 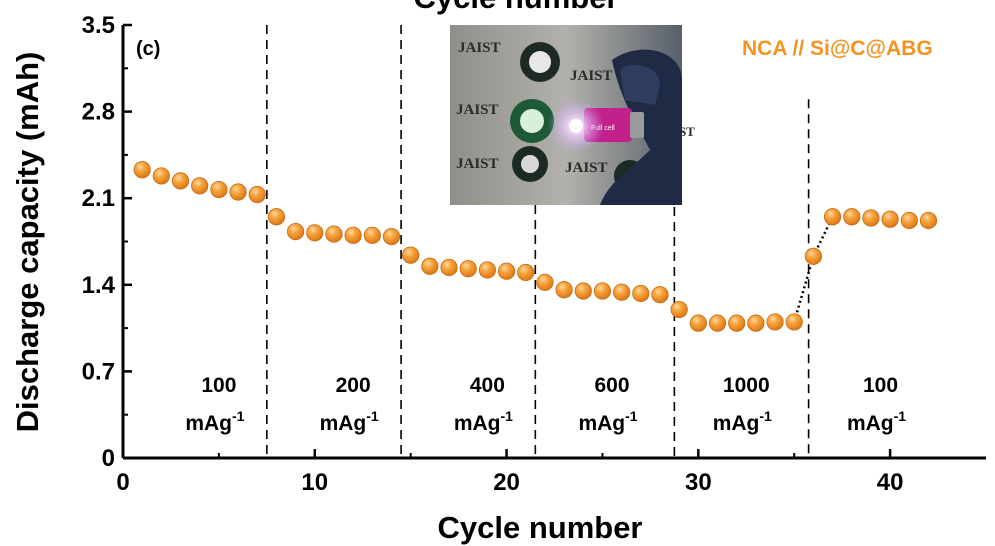 I want to click on rate-value-label: 1000, so click(x=746, y=385).